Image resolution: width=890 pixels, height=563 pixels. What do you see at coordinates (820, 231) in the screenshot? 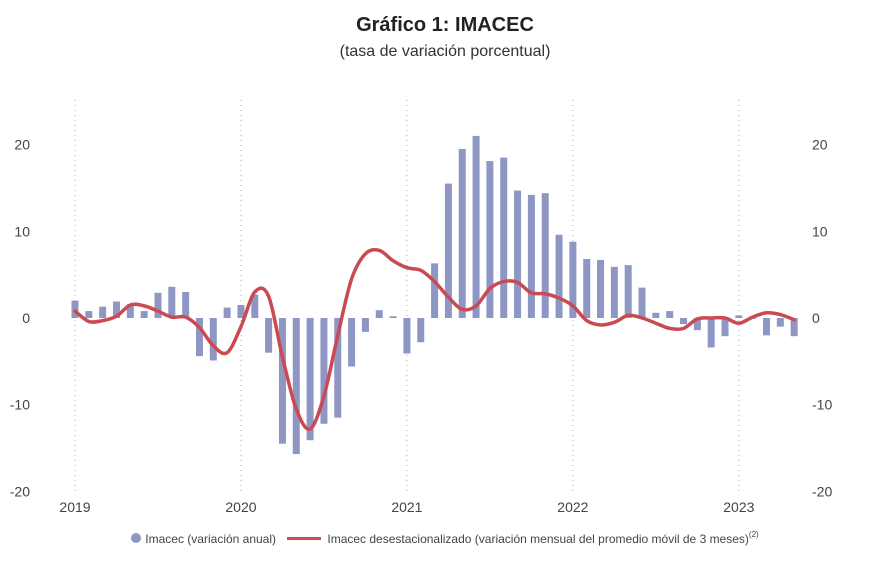
I see `y-tick-right: 10` at bounding box center [820, 231].